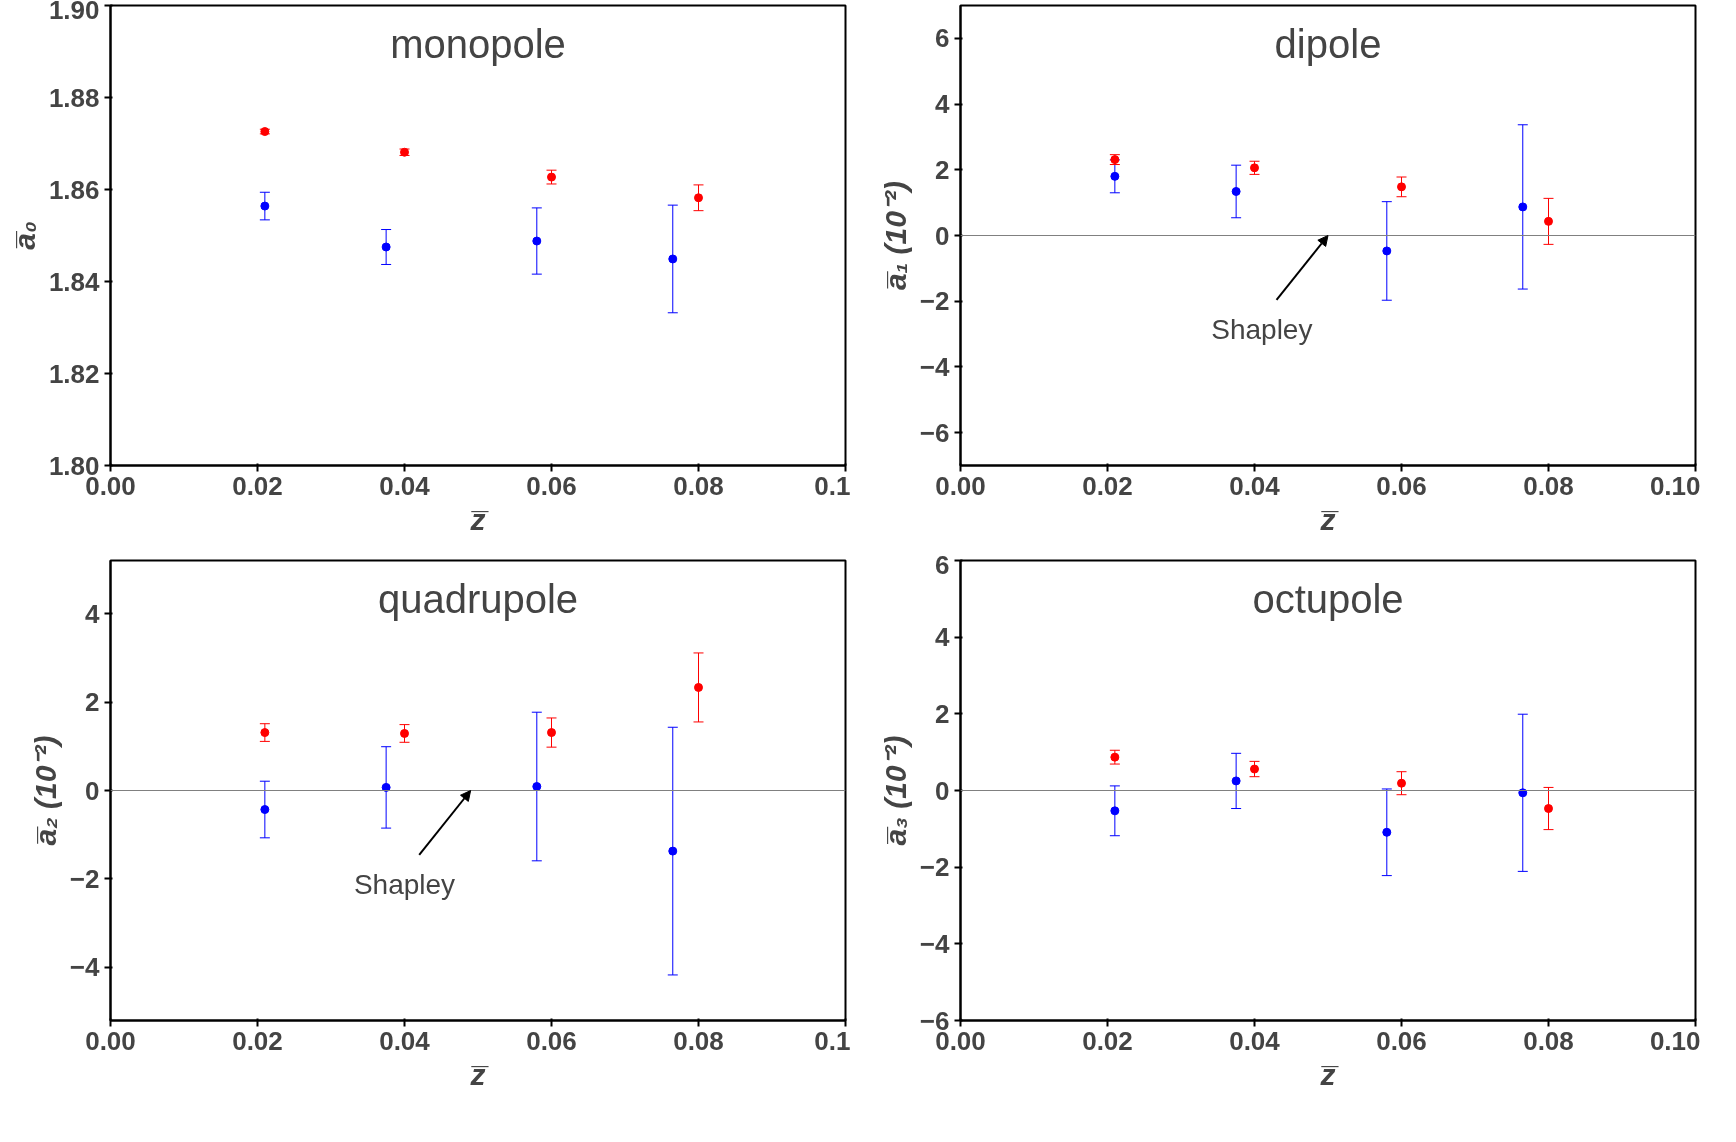  What do you see at coordinates (895, 790) in the screenshot?
I see `y-axis-title: a̅₃ (10⁻²)` at bounding box center [895, 790].